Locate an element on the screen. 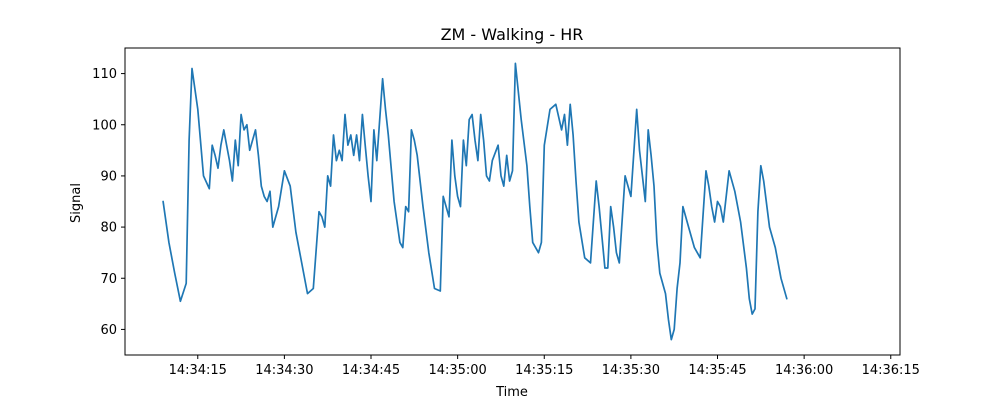 Image resolution: width=1000 pixels, height=400 pixels. chart-title: ZM - Walking - HR is located at coordinates (512, 34).